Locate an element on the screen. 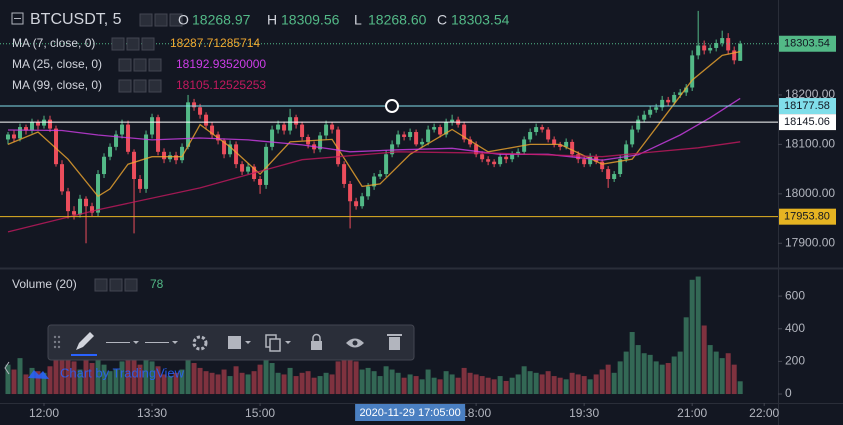 This screenshot has width=843, height=425. settings-icon is located at coordinates (200, 343).